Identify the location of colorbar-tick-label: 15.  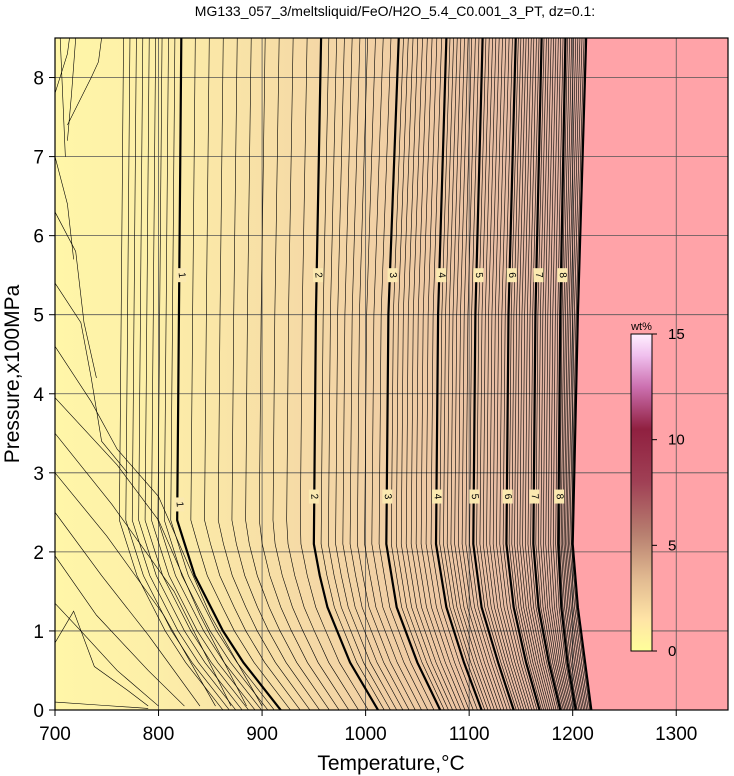
(676, 334).